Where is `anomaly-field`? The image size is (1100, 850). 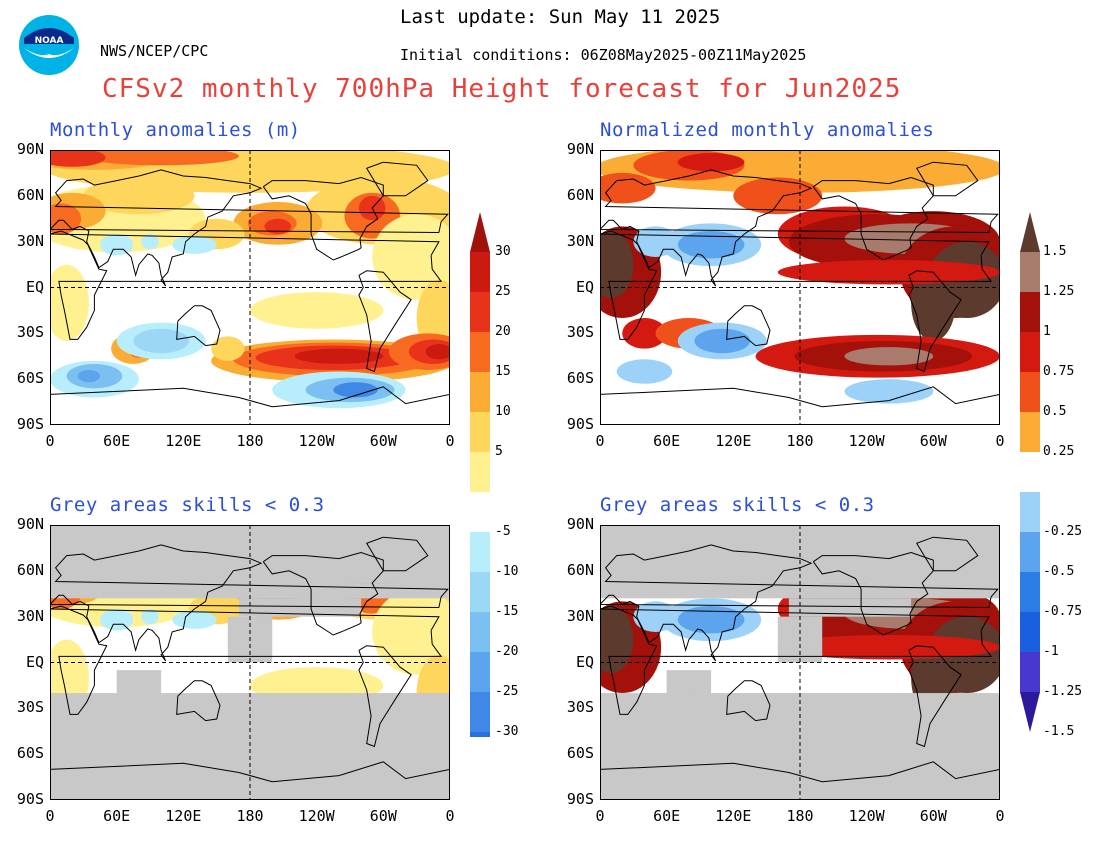 anomaly-field is located at coordinates (250, 279).